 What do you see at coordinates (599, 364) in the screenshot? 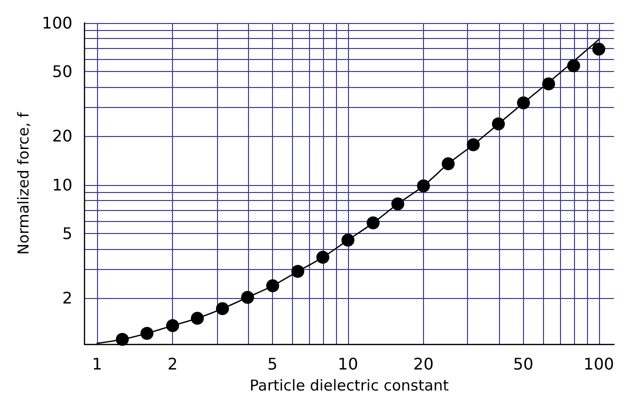
I see `x-tick-label: 100` at bounding box center [599, 364].